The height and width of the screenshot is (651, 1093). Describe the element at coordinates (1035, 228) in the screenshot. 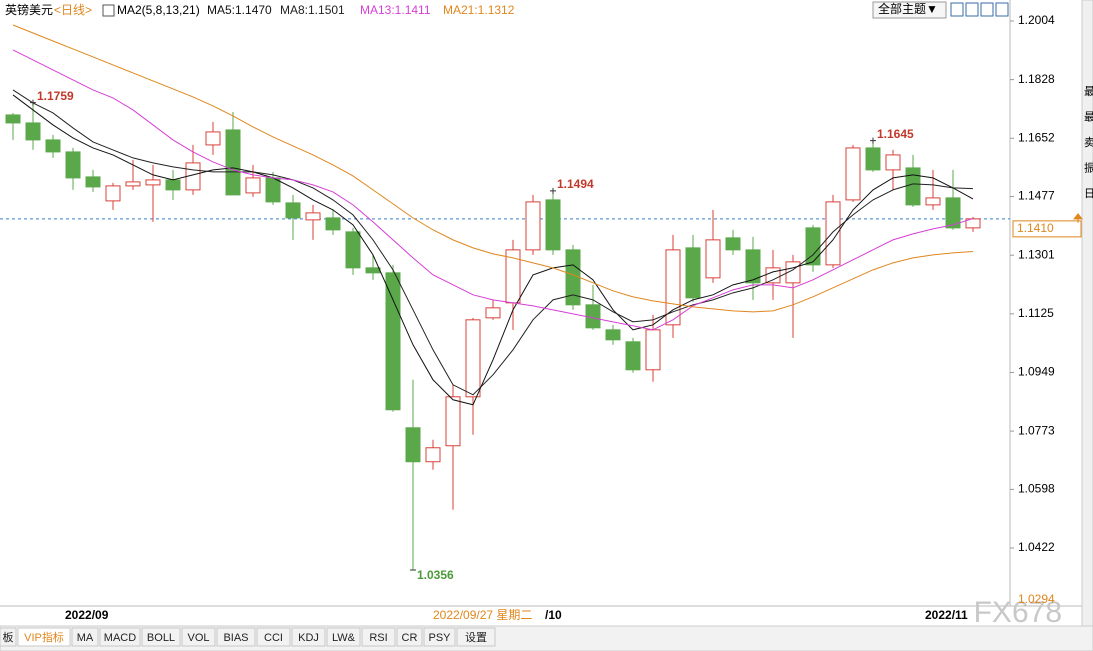

I see `last-price-label: 1.1410` at that location.